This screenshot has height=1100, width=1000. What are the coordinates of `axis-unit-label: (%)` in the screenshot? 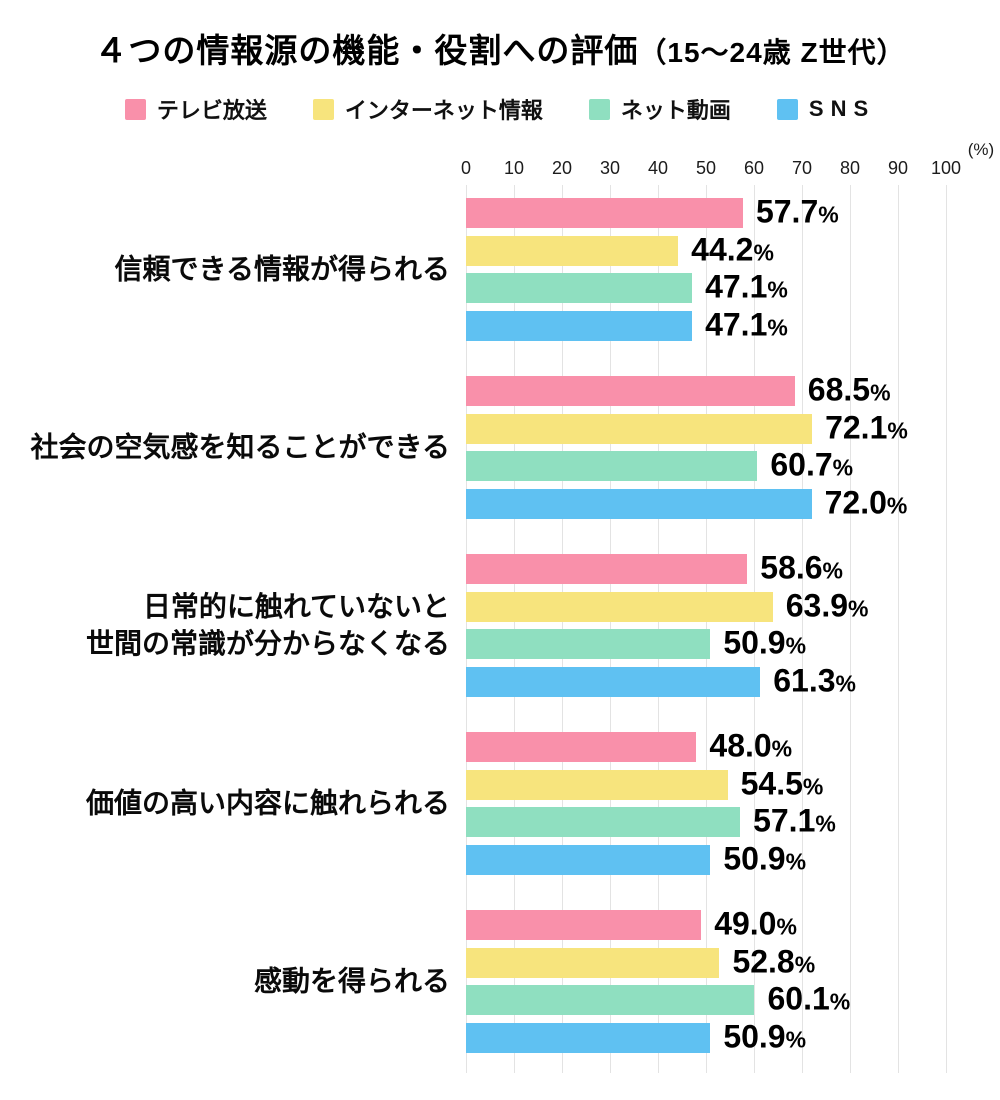 It's located at (981, 149).